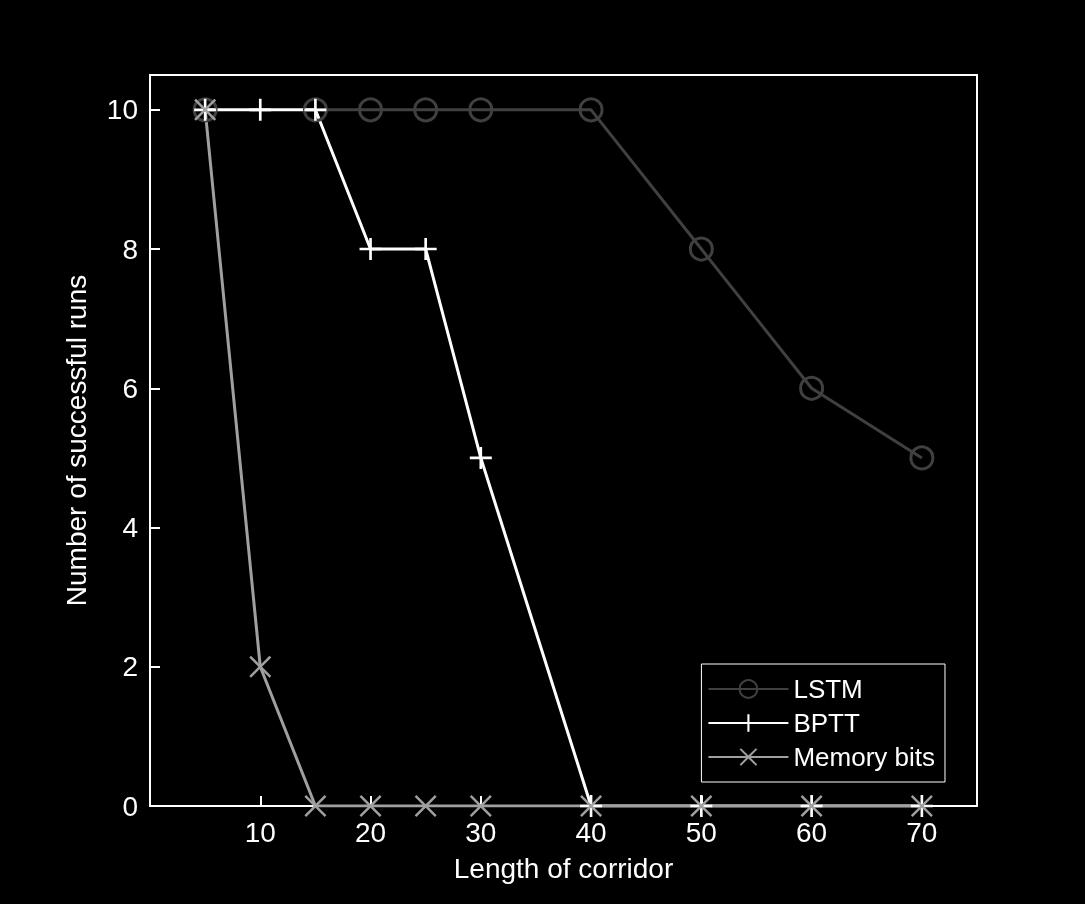  What do you see at coordinates (812, 832) in the screenshot?
I see `x-tick-label: 60` at bounding box center [812, 832].